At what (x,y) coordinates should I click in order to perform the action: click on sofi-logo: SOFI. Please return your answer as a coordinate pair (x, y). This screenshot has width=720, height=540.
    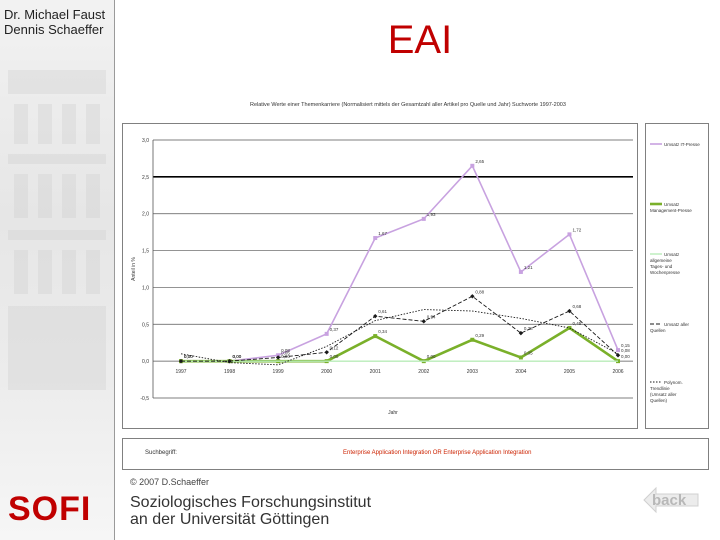
    Looking at the image, I should click on (50, 509).